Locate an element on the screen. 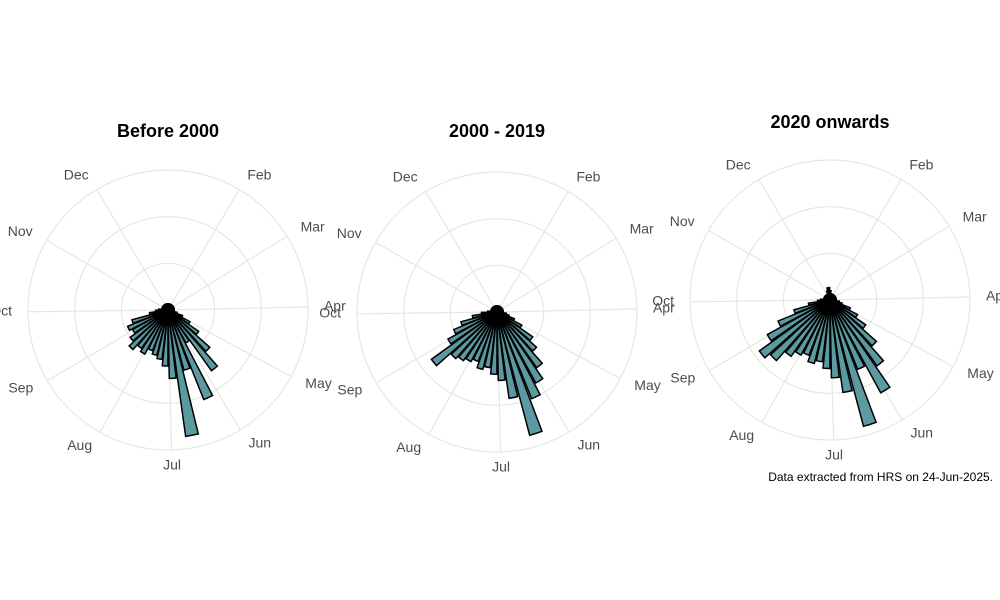 This screenshot has height=600, width=1000. caption: Data extracted from HRS on 24-Jun-2025. is located at coordinates (880, 477).